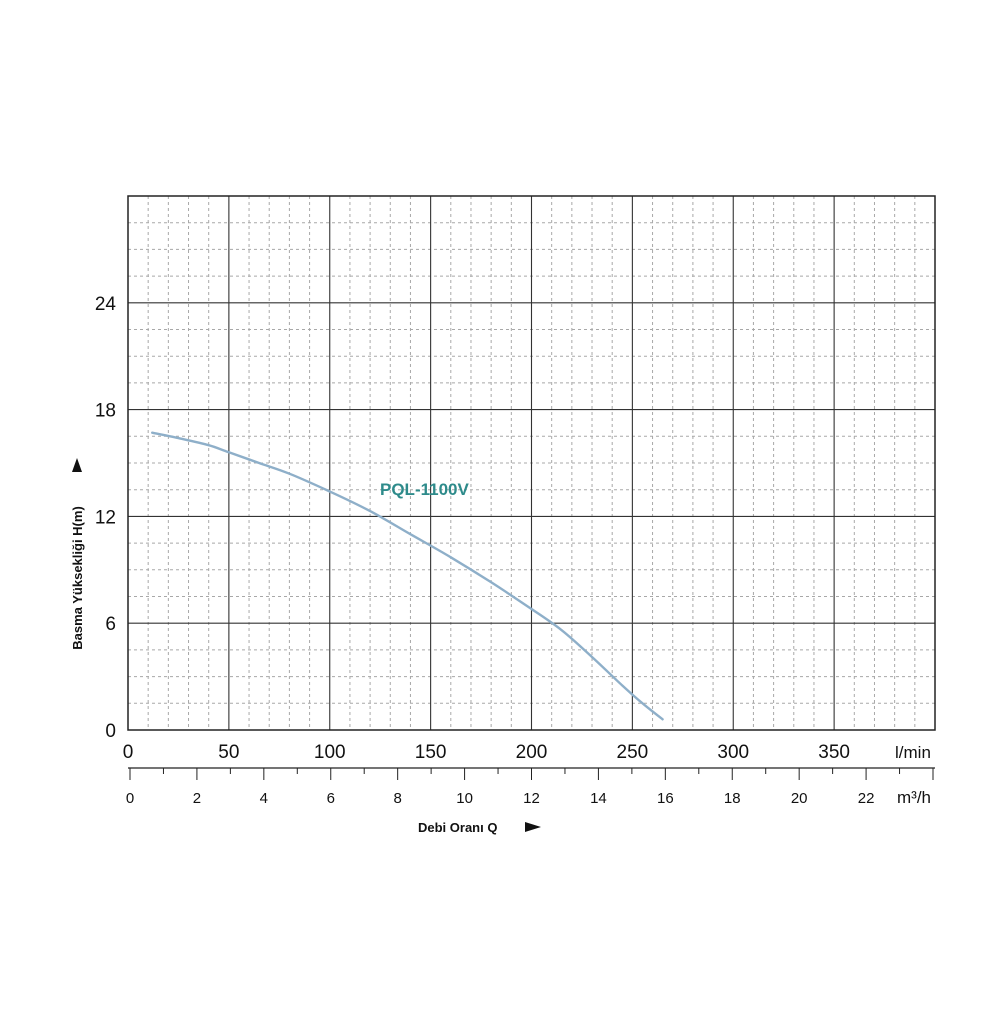 The image size is (1000, 1024). I want to click on x-tick-label-m3h: 20, so click(799, 798).